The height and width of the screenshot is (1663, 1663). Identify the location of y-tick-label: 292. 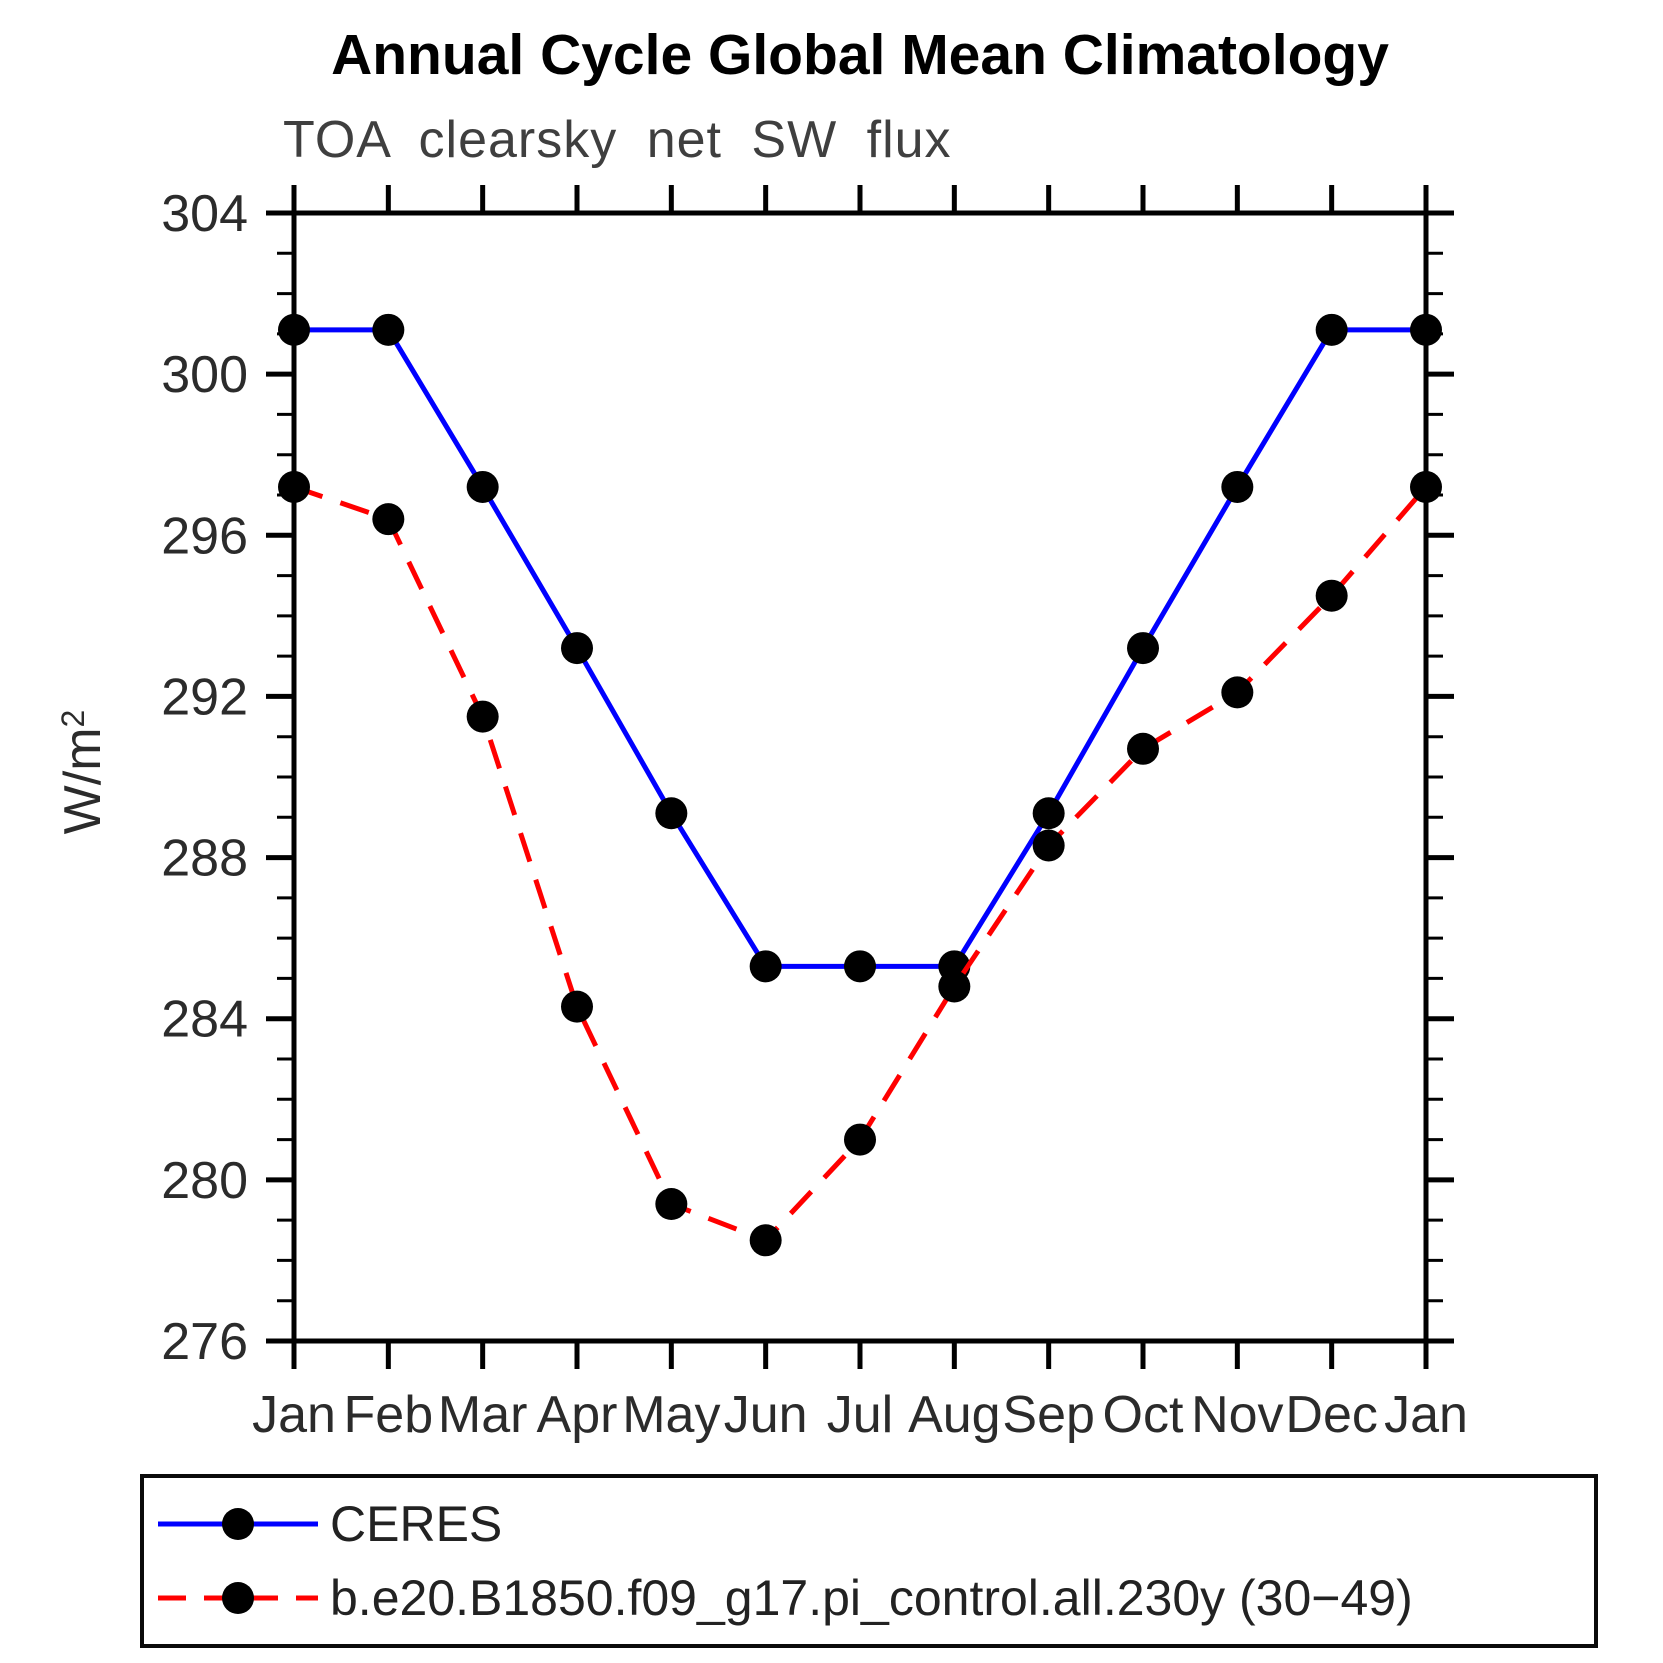
(204, 697).